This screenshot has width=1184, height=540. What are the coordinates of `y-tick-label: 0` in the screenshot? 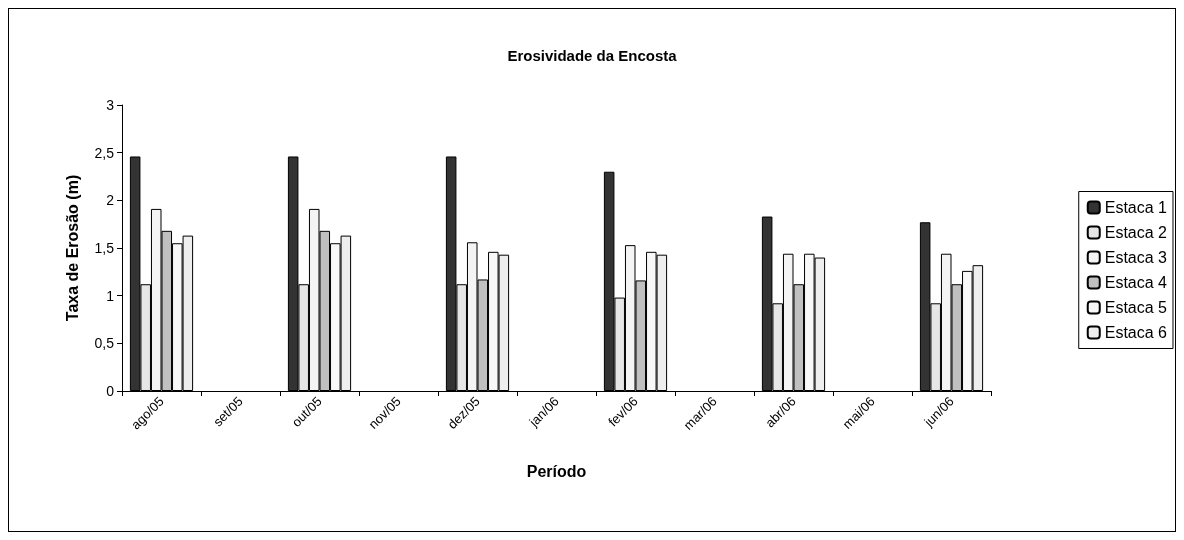 It's located at (110, 391).